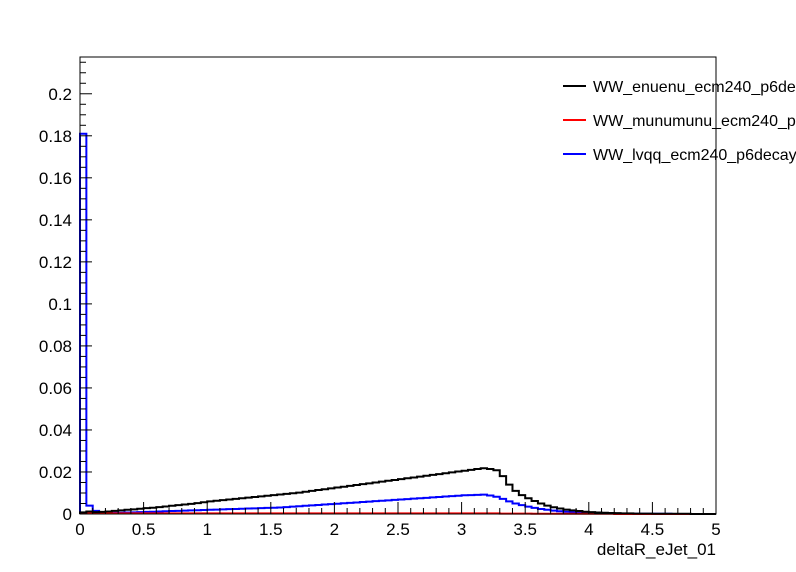 This screenshot has width=796, height=572. I want to click on x-tick-label: 0, so click(79, 529).